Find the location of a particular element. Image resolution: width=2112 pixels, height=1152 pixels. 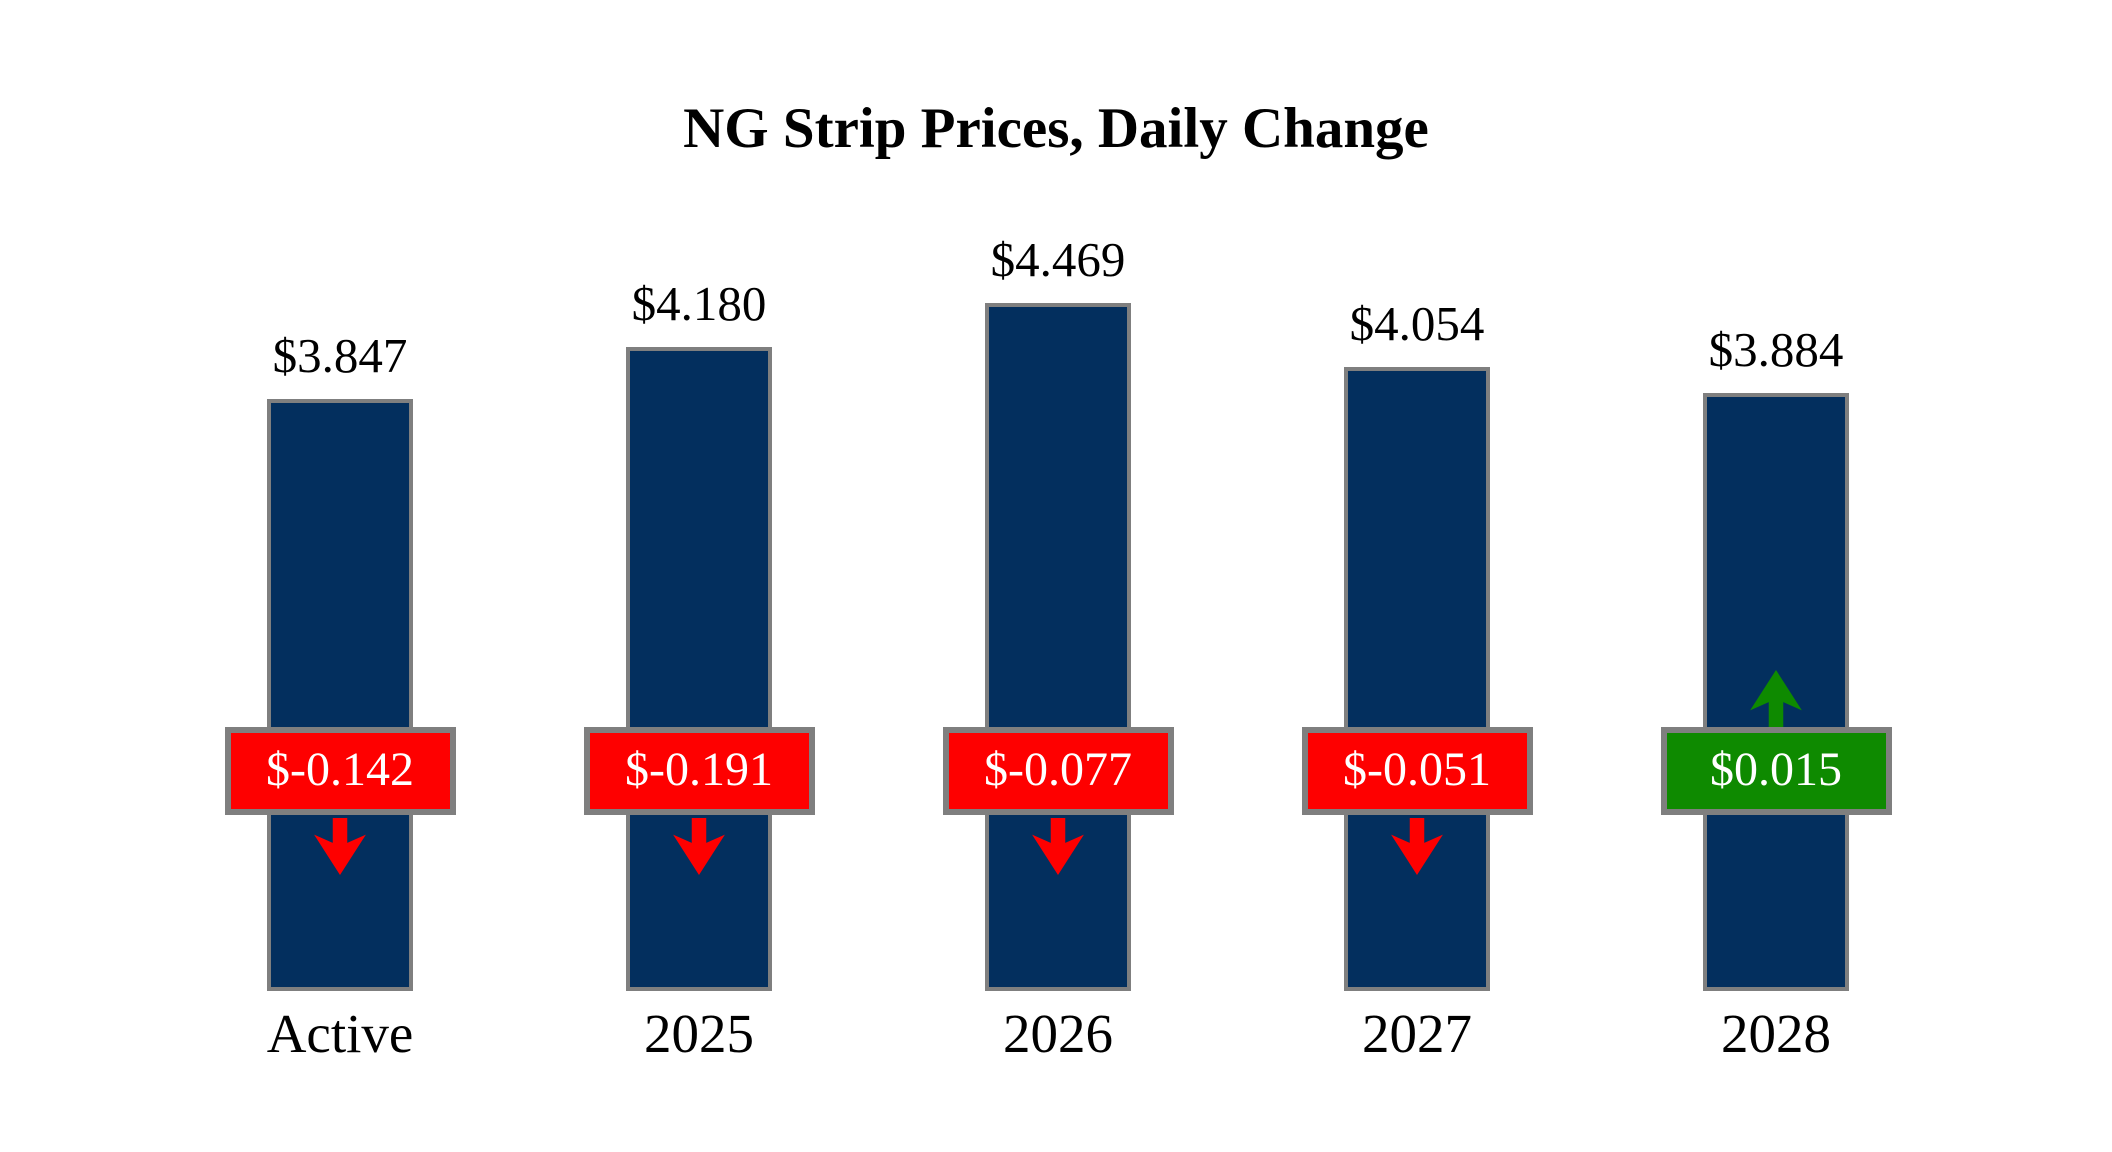

up-arrow-icon is located at coordinates (1775, 698).